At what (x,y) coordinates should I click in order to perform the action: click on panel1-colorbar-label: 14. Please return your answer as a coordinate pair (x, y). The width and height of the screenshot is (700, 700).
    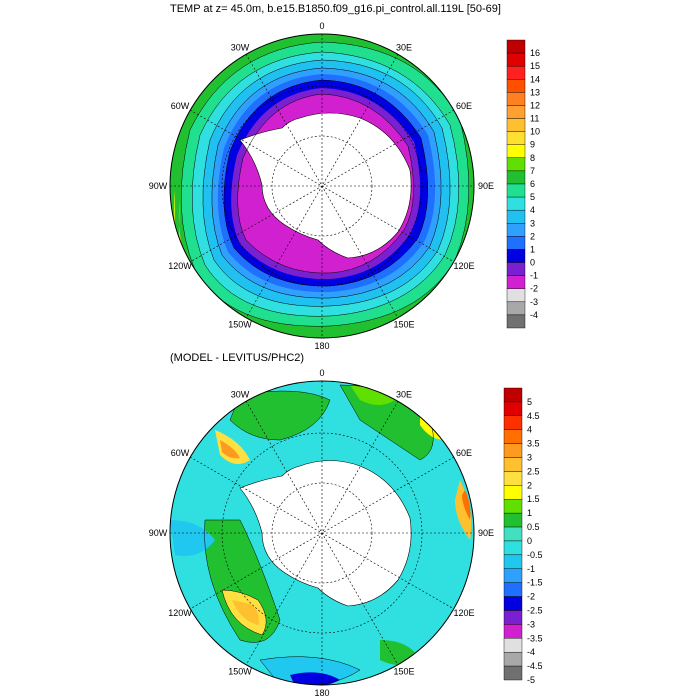
    Looking at the image, I should click on (535, 79).